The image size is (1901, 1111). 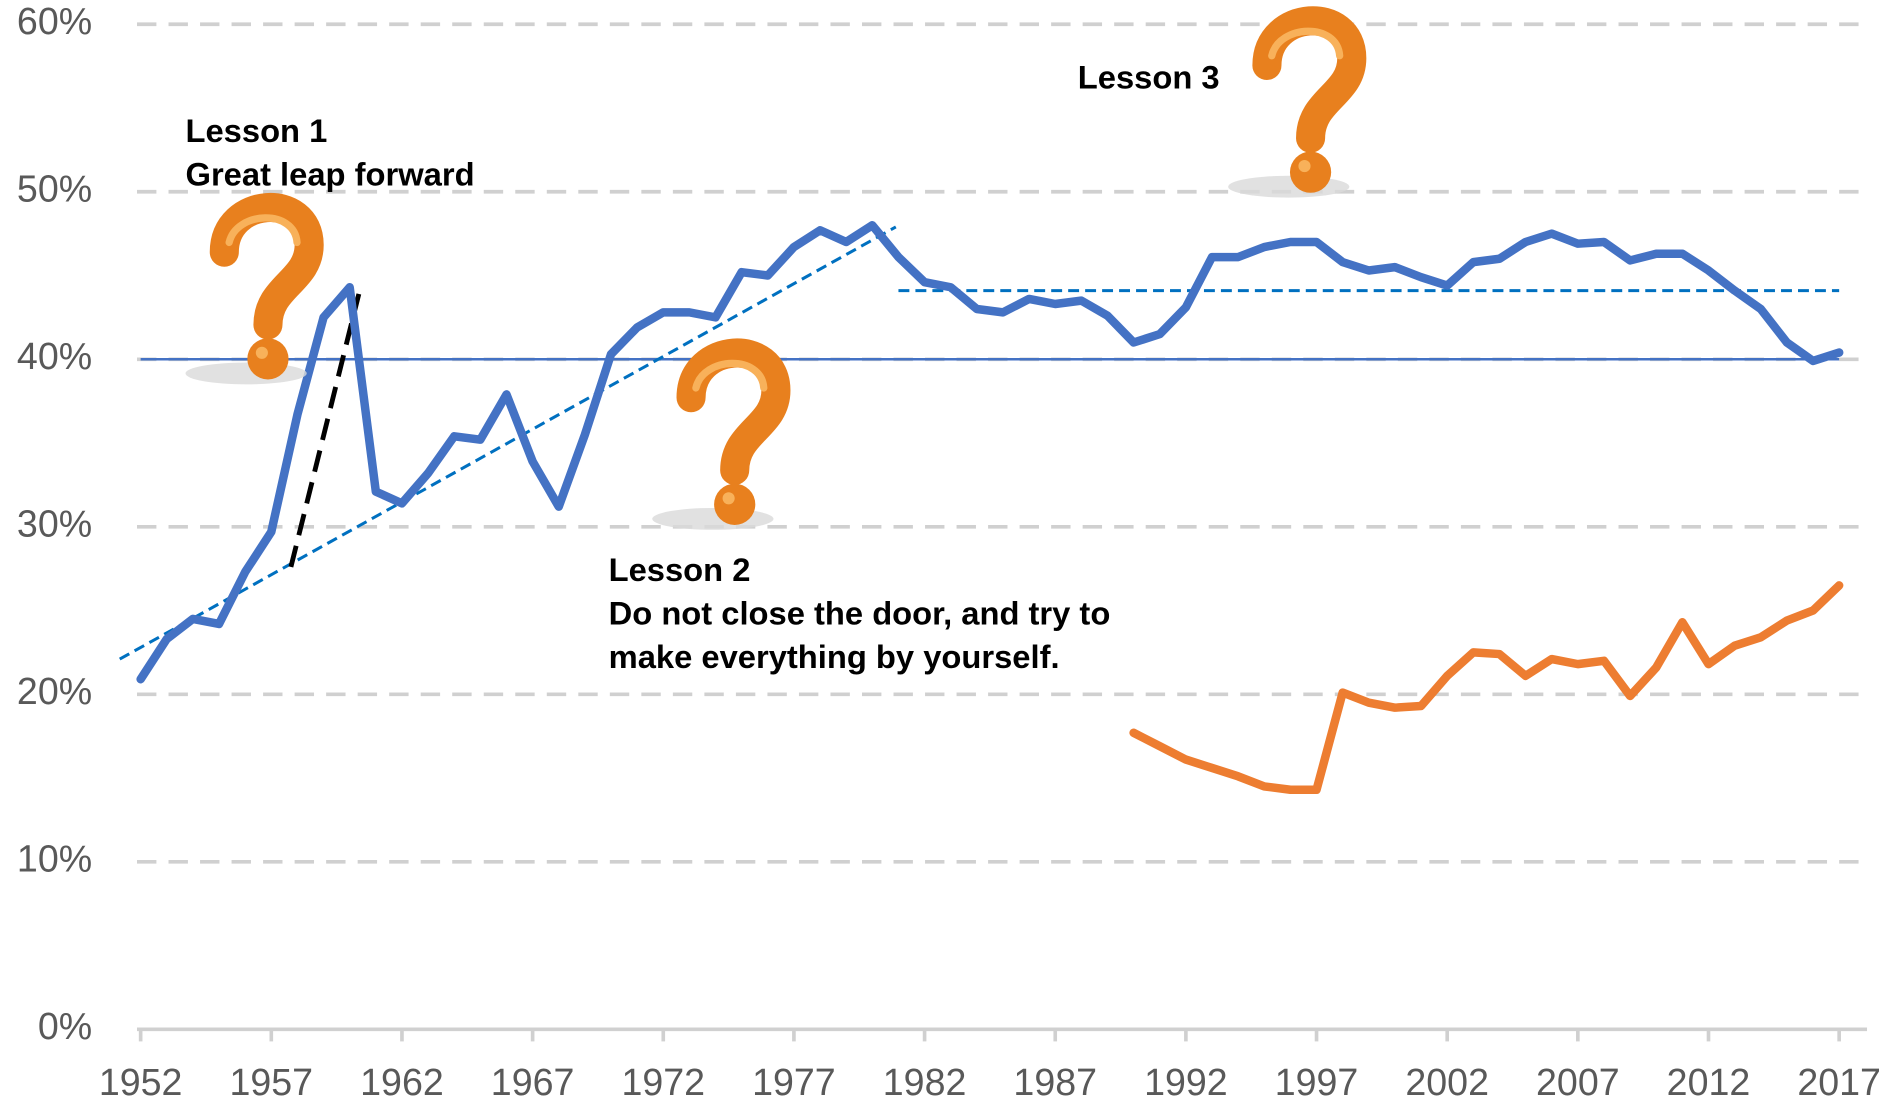 What do you see at coordinates (925, 1082) in the screenshot?
I see `x-tick-label: 1982` at bounding box center [925, 1082].